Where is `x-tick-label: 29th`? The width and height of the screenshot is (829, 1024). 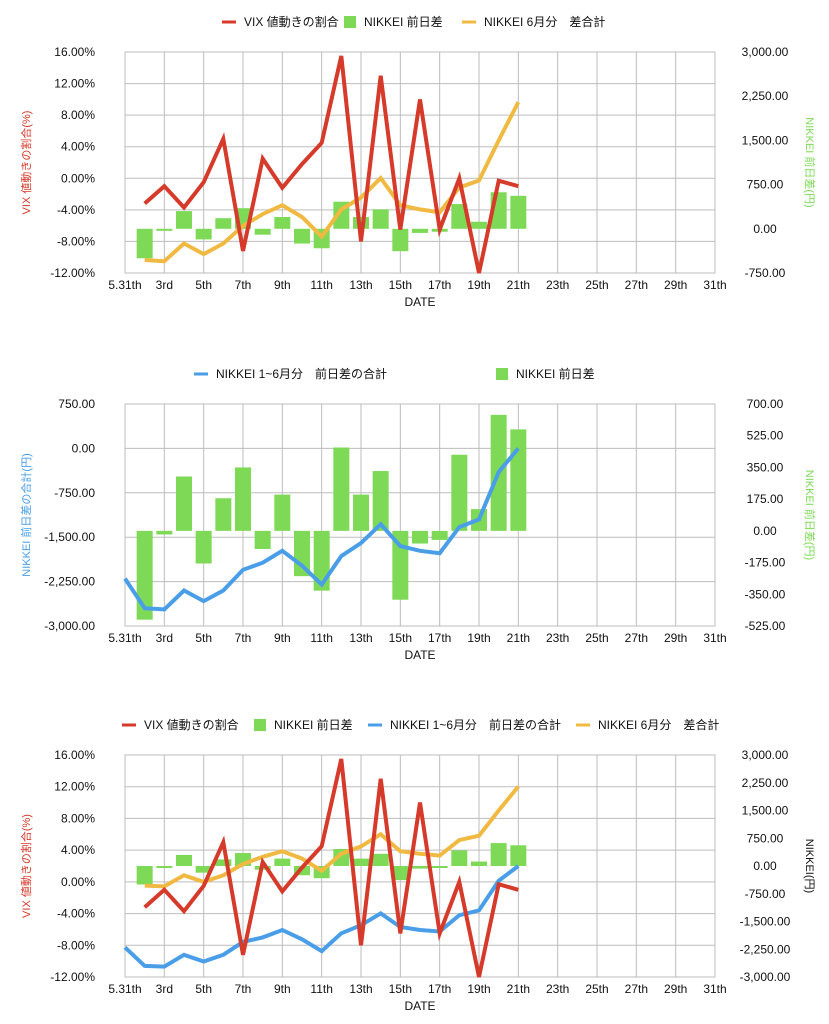
x-tick-label: 29th is located at coordinates (675, 989).